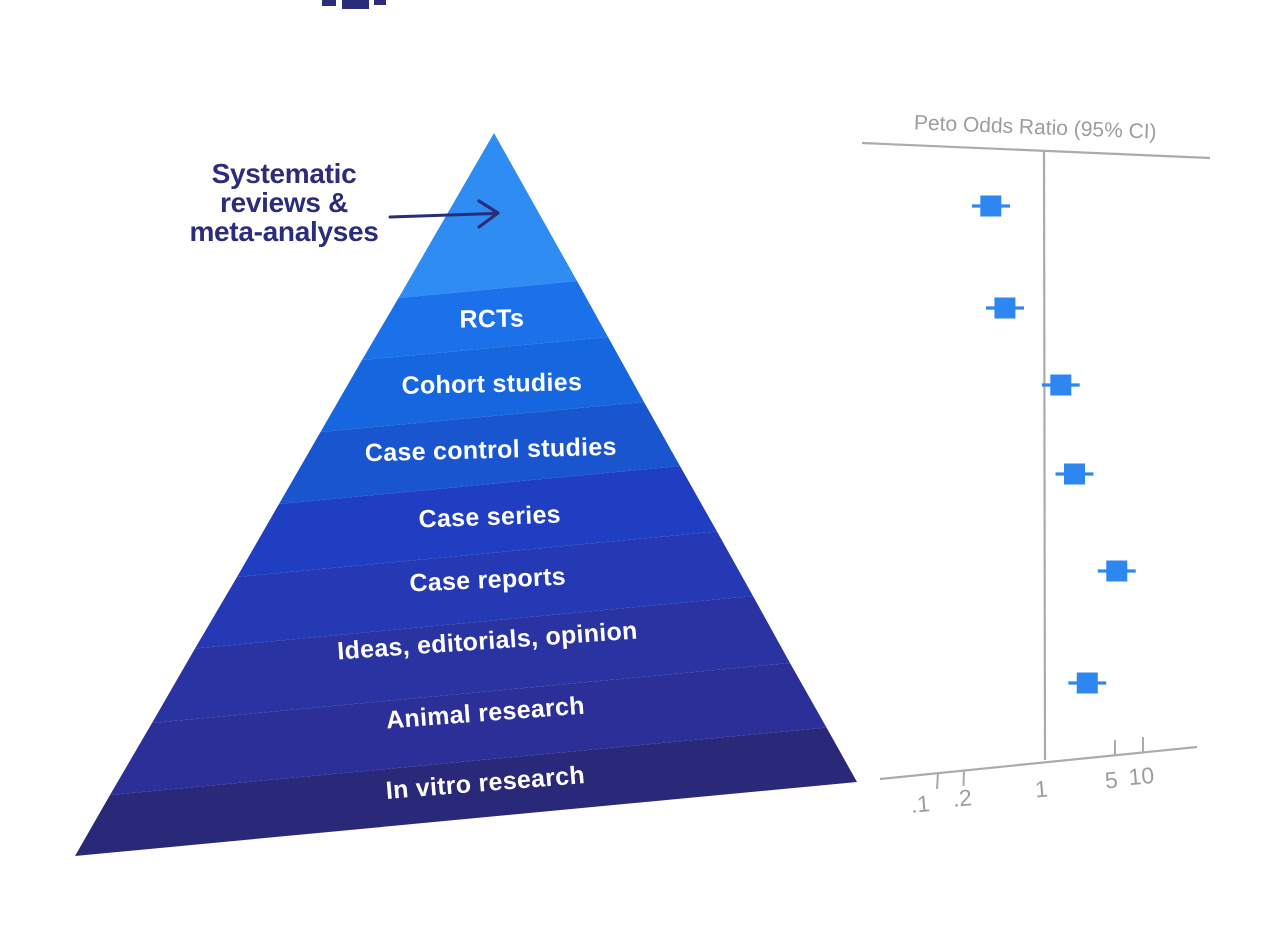  Describe the element at coordinates (962, 798) in the screenshot. I see `tick-label-0.2: .2` at that location.